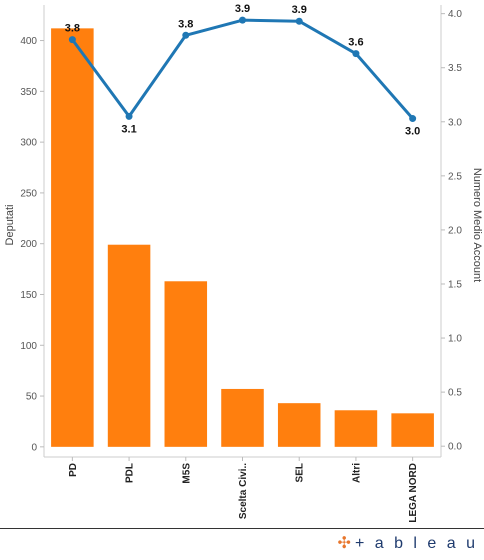 The height and width of the screenshot is (560, 484). What do you see at coordinates (186, 473) in the screenshot?
I see `x-tick-label: M5S` at bounding box center [186, 473].